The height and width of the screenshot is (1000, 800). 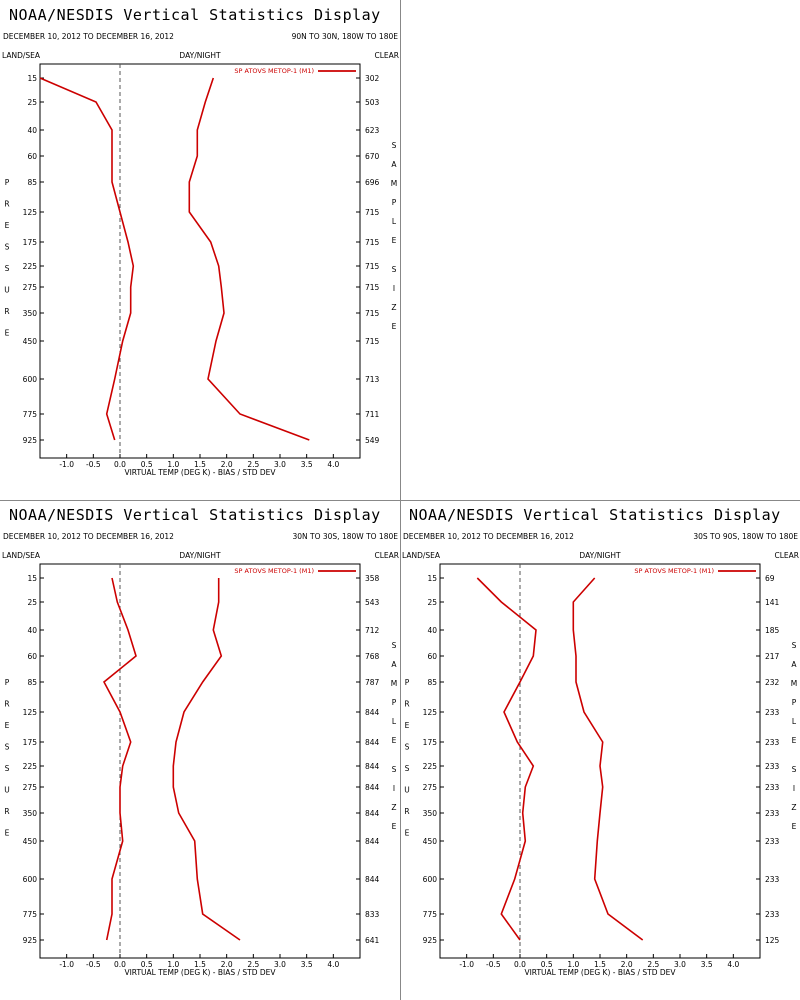 What do you see at coordinates (372, 78) in the screenshot?
I see `sample-size-label: 302` at bounding box center [372, 78].